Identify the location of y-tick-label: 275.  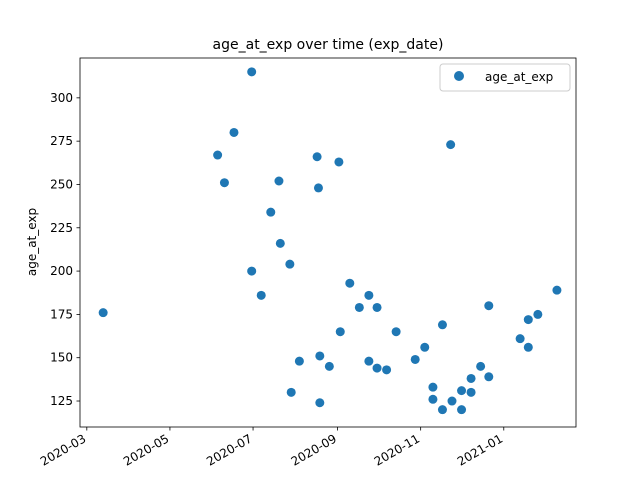
(61, 141).